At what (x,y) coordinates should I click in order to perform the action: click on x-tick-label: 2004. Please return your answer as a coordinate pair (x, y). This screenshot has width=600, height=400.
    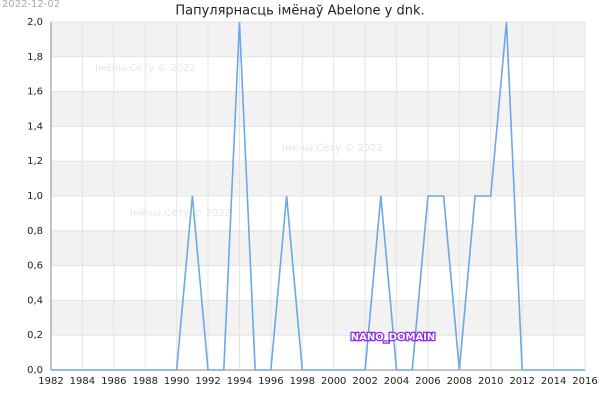
    Looking at the image, I should click on (396, 381).